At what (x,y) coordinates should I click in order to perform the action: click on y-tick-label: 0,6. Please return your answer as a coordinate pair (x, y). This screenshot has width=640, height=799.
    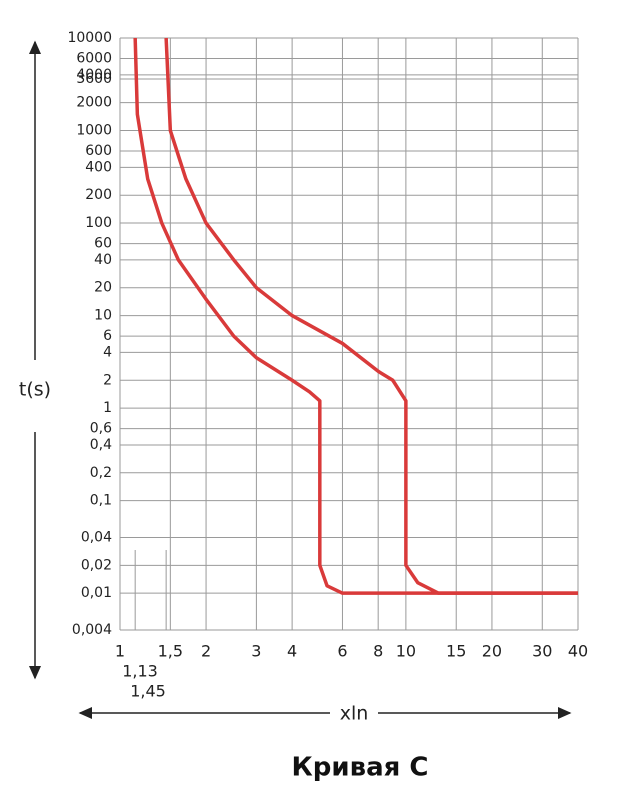
    Looking at the image, I should click on (101, 429).